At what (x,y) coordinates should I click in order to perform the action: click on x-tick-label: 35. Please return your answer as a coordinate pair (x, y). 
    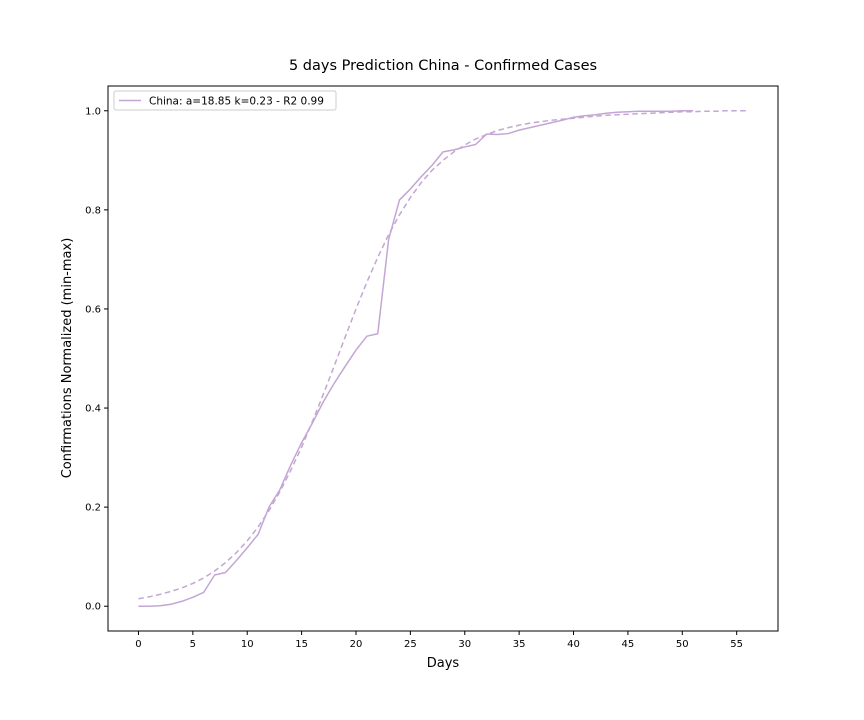
    Looking at the image, I should click on (519, 644).